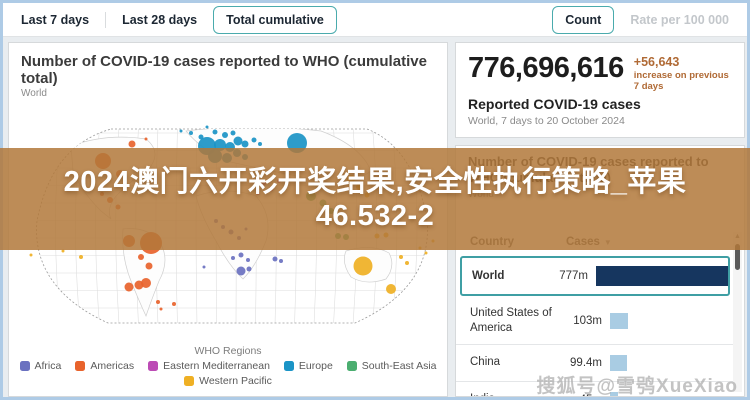 The width and height of the screenshot is (750, 400). What do you see at coordinates (399, 366) in the screenshot?
I see `legend-label: South-East Asia` at bounding box center [399, 366].